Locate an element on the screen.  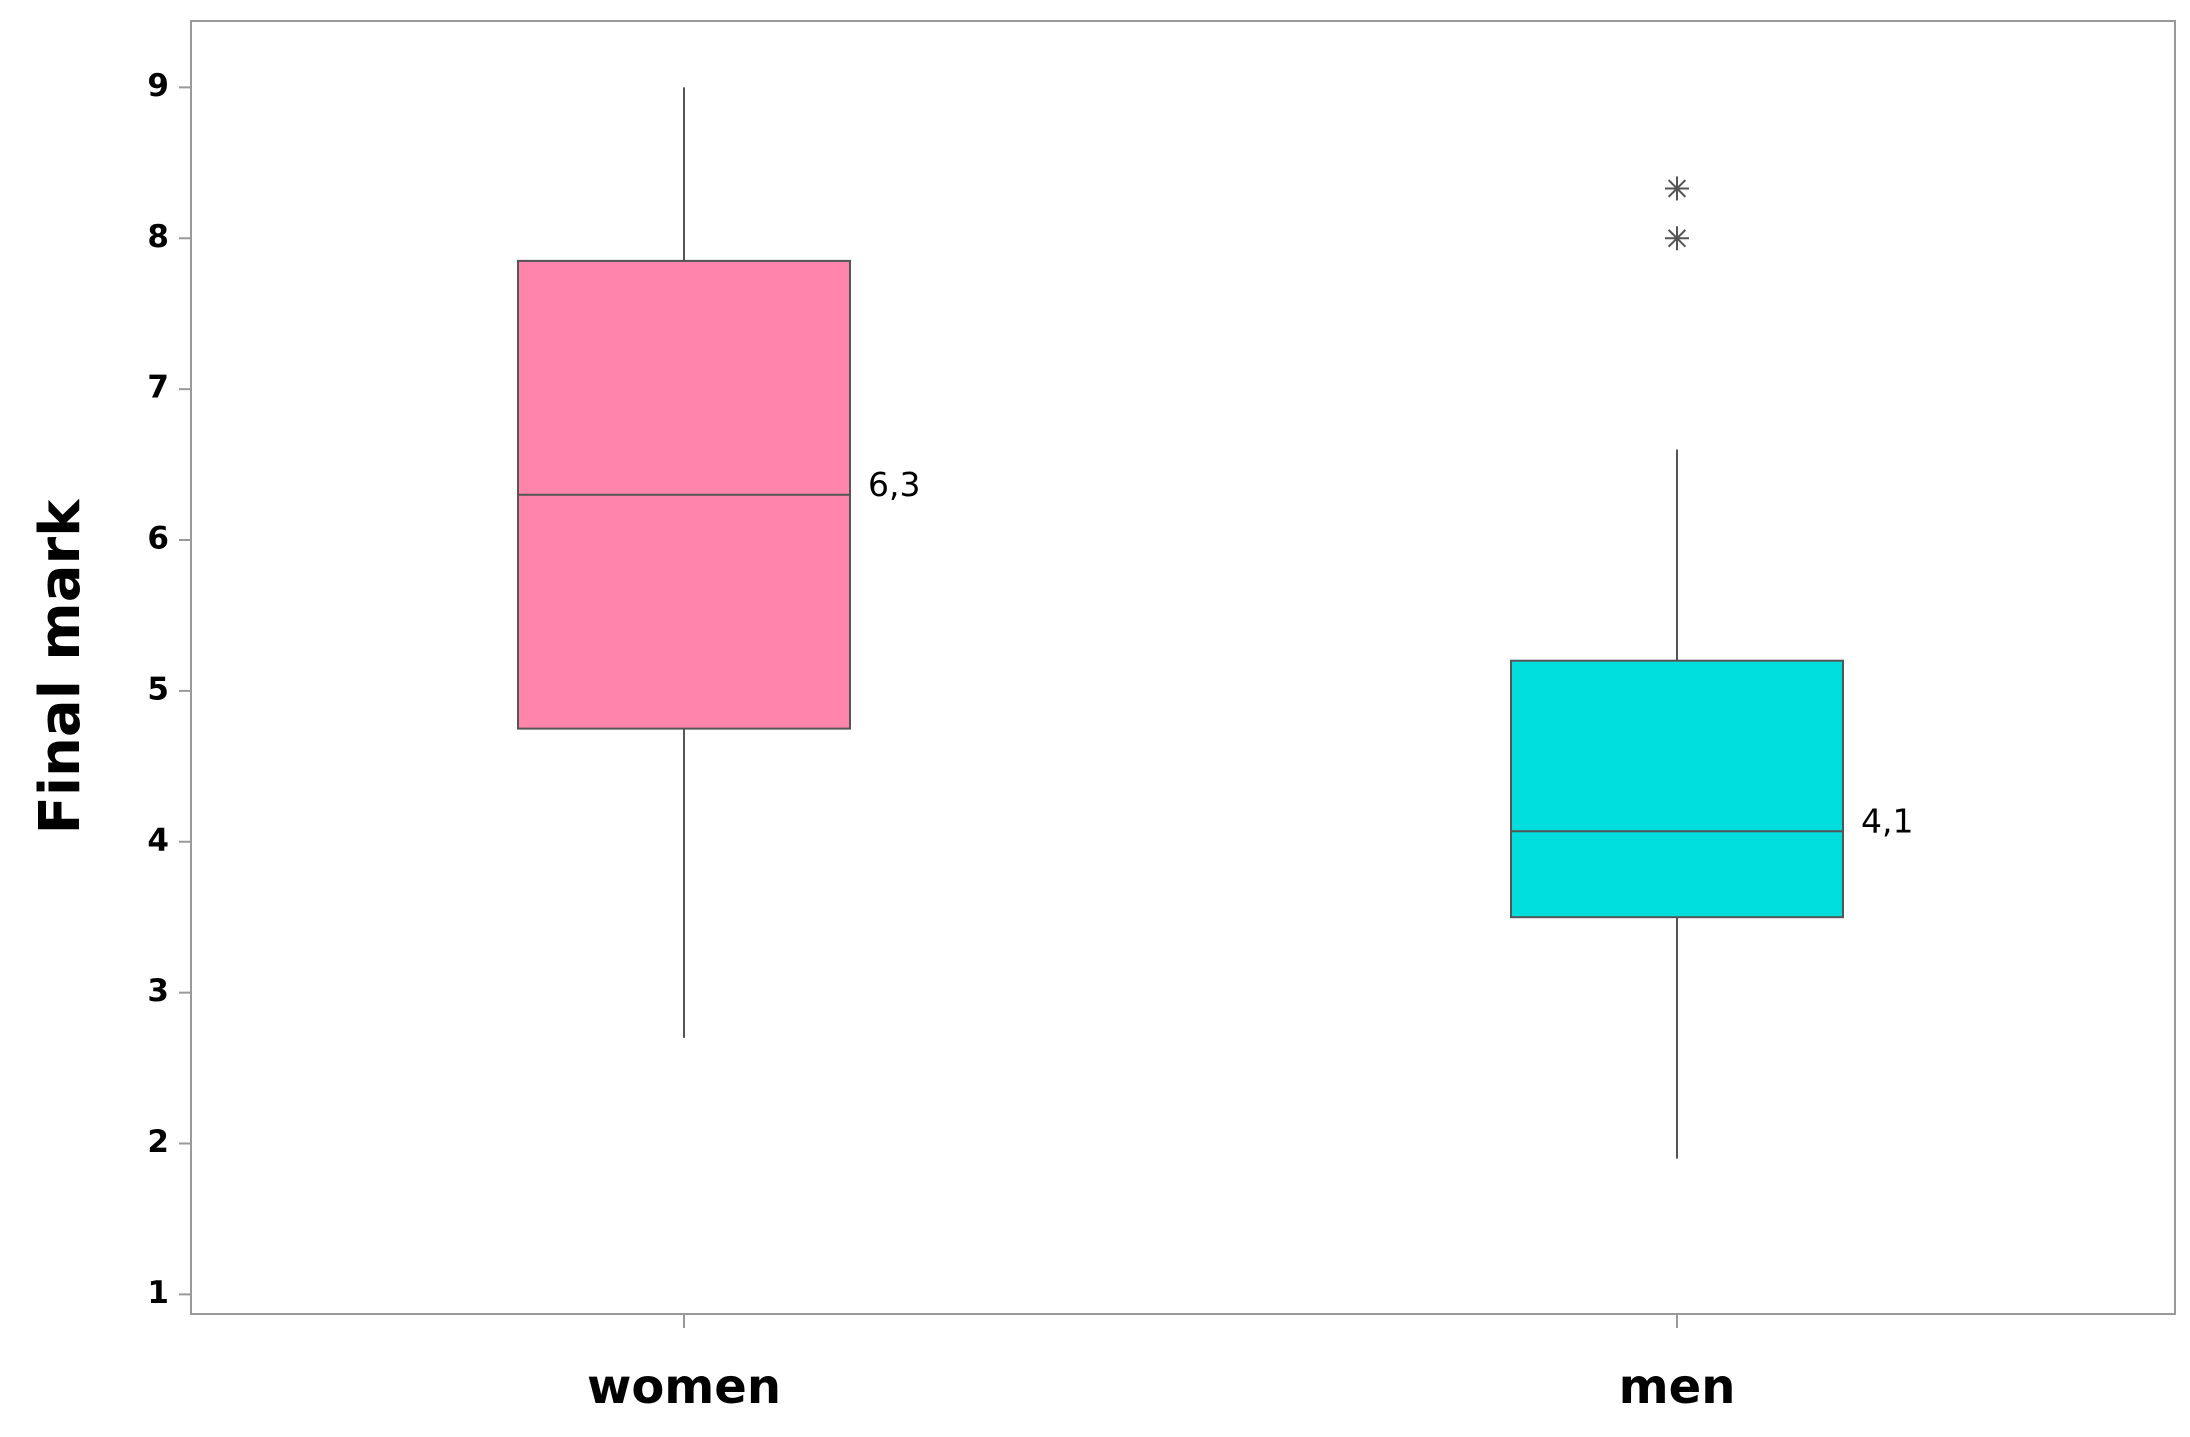
y-tick-label: 7 is located at coordinates (158, 388).